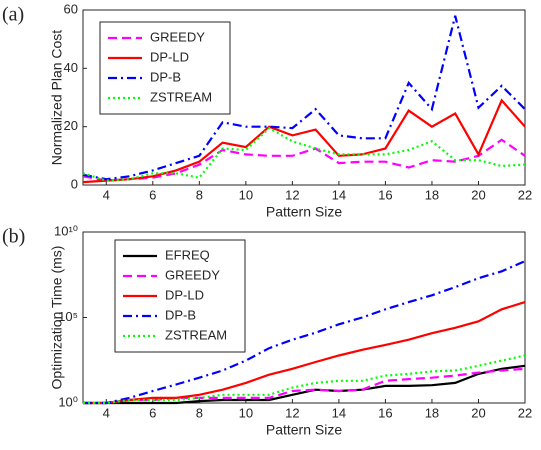  Describe the element at coordinates (71, 8) in the screenshot. I see `y-tick-label: 60` at that location.